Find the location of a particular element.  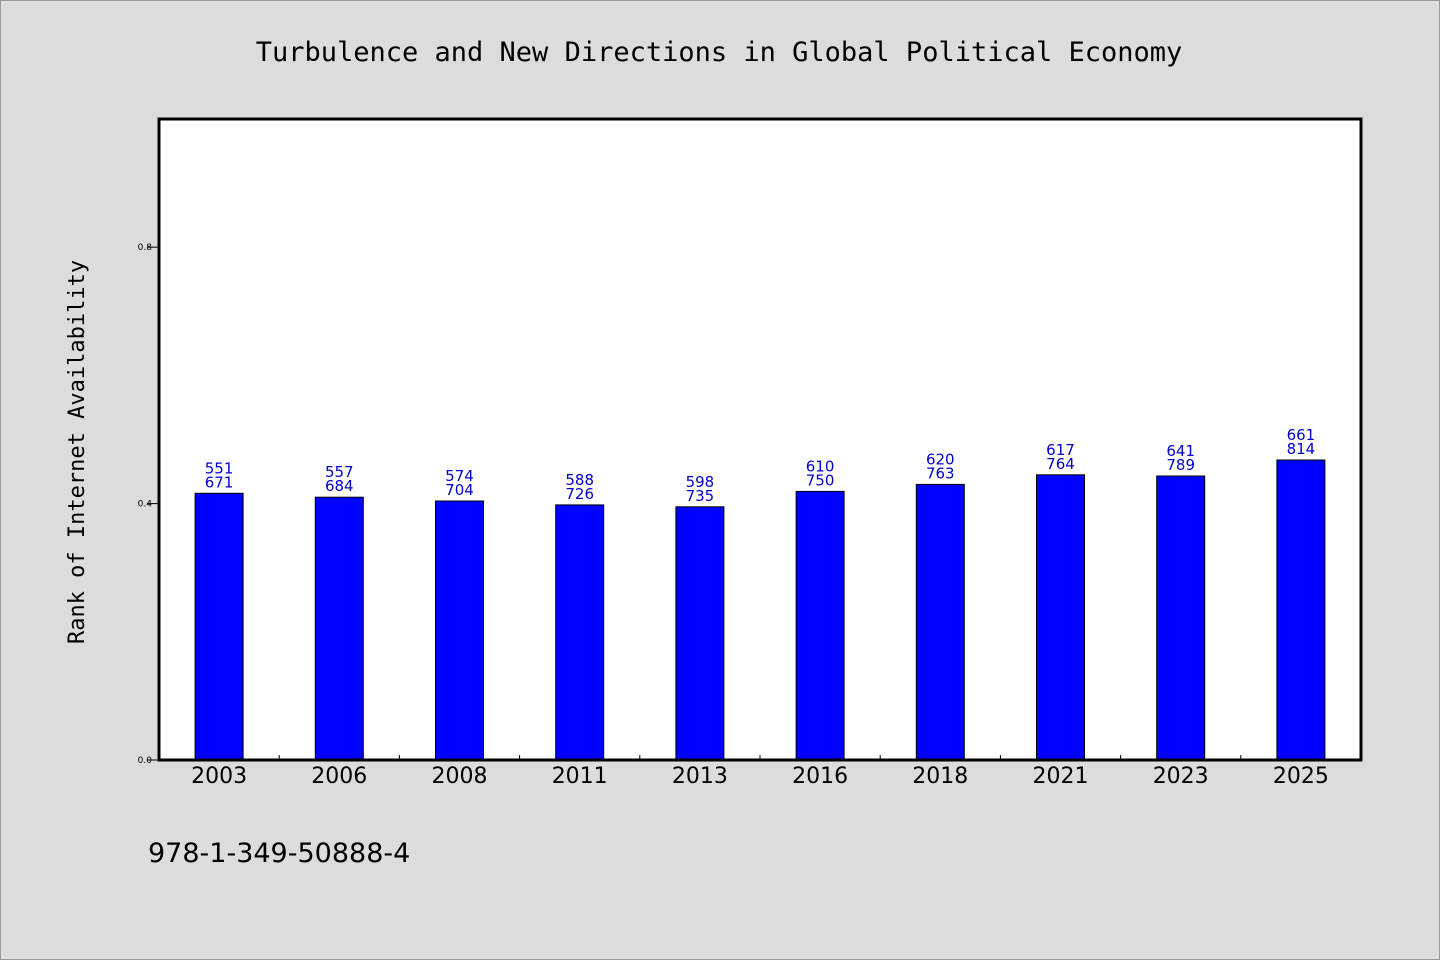

data-label-top-2003: 551 is located at coordinates (219, 468).